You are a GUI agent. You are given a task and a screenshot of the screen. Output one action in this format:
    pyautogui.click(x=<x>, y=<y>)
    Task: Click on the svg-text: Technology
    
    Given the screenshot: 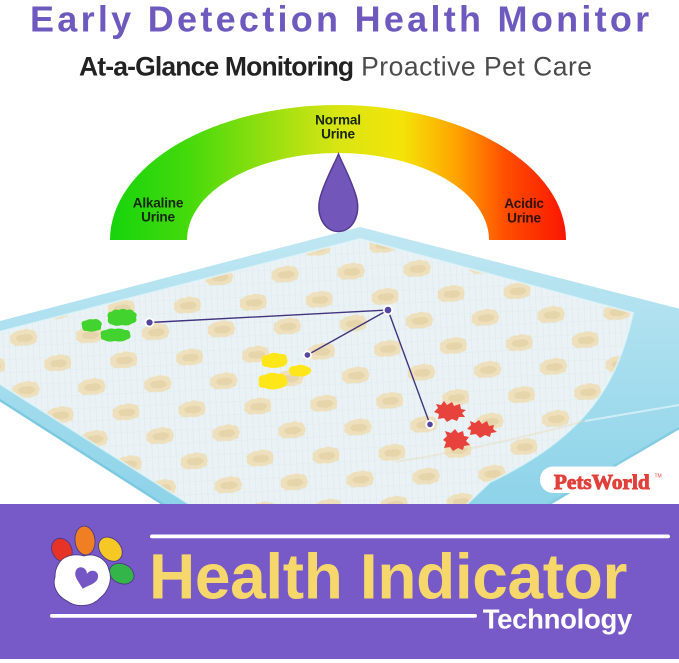 What is the action you would take?
    pyautogui.click(x=558, y=619)
    